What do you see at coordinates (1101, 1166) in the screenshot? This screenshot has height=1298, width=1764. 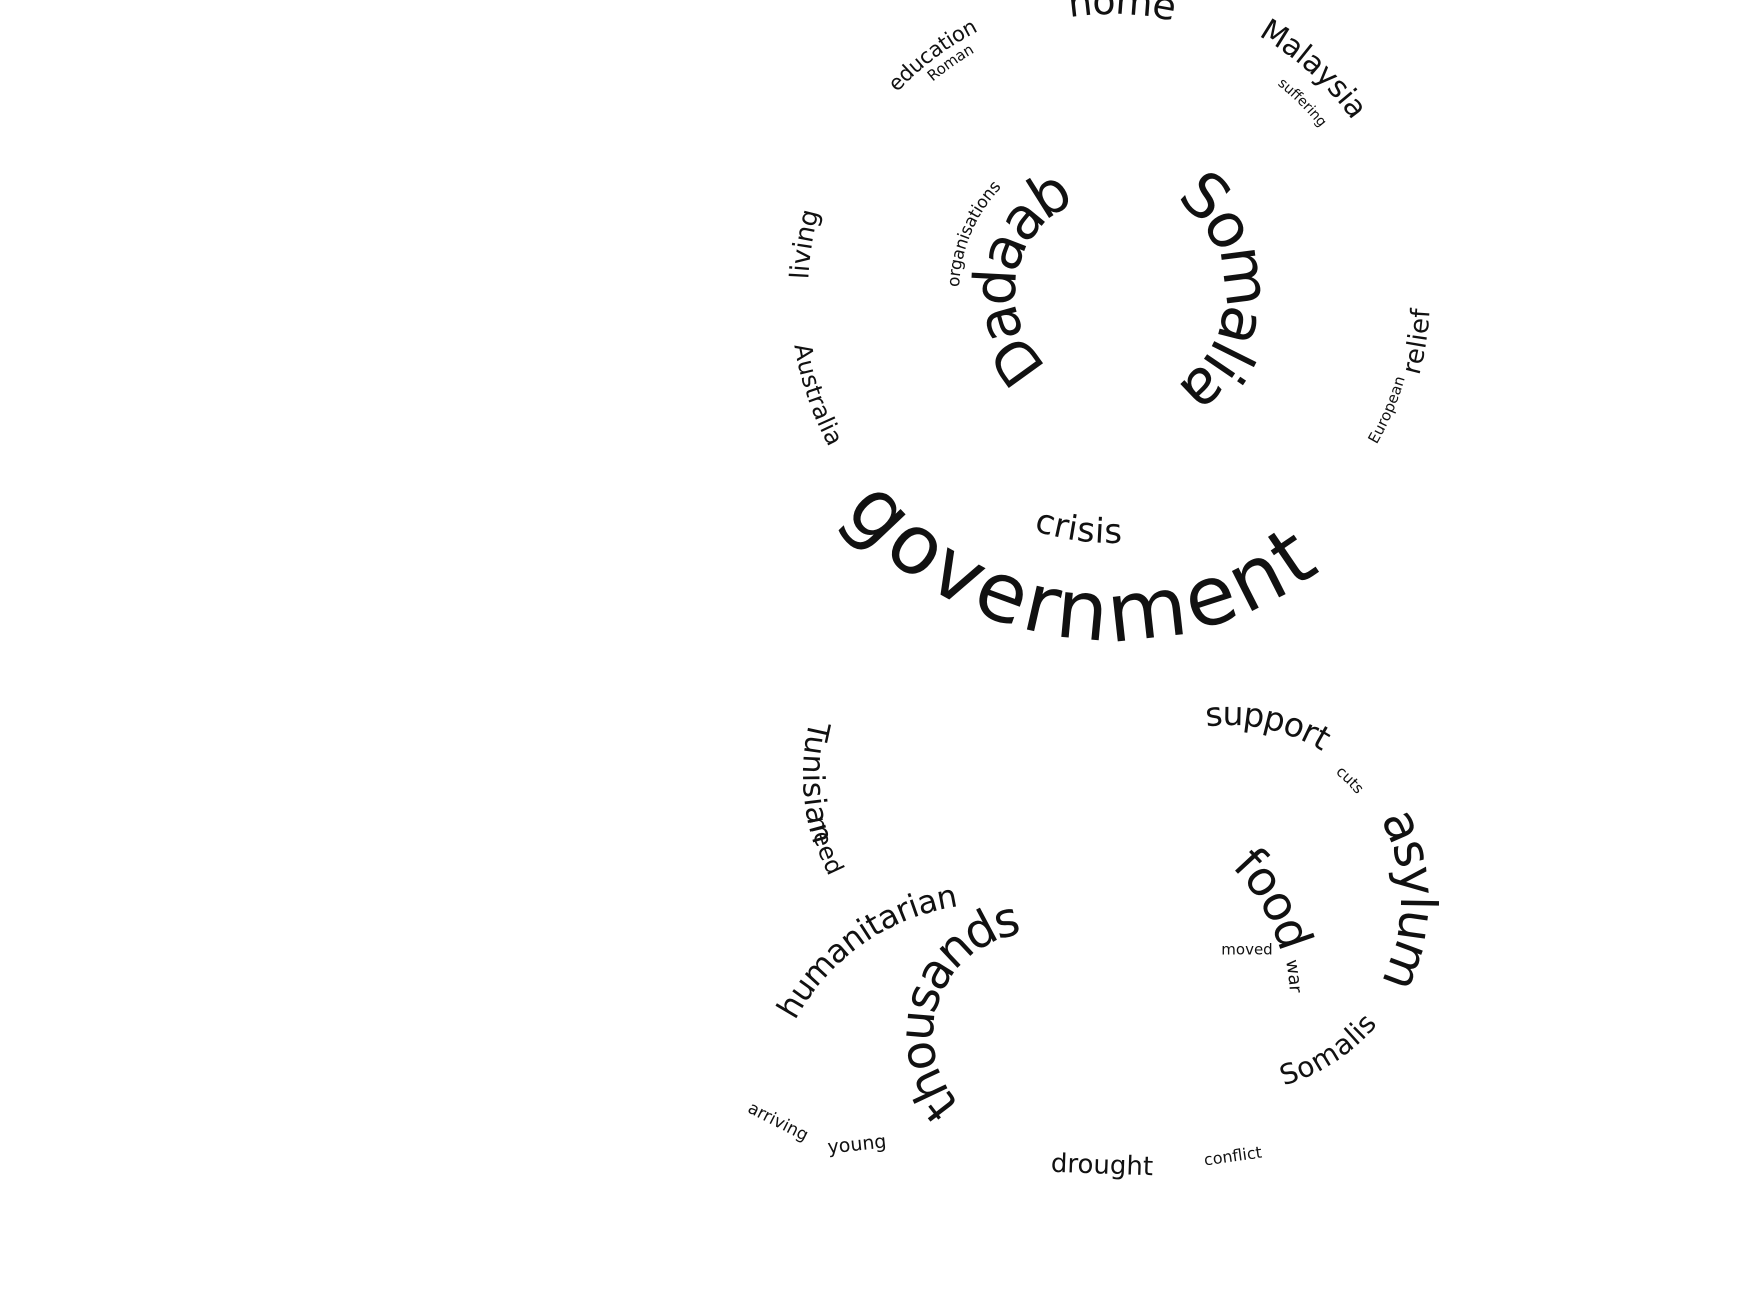 I see `word-drought: drought` at bounding box center [1101, 1166].